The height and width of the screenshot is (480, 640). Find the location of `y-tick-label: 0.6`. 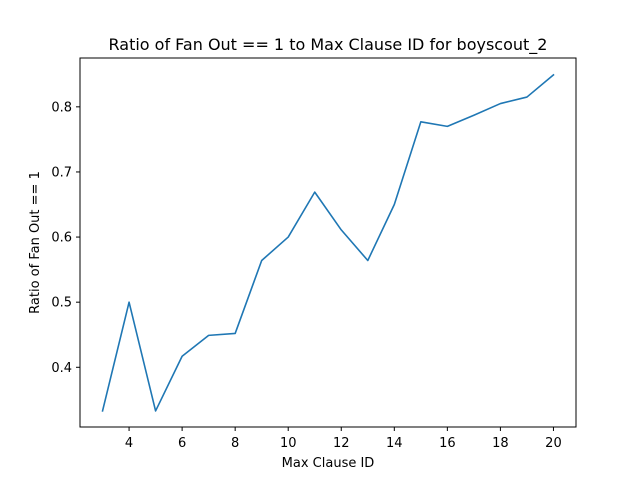

y-tick-label: 0.6 is located at coordinates (61, 238).